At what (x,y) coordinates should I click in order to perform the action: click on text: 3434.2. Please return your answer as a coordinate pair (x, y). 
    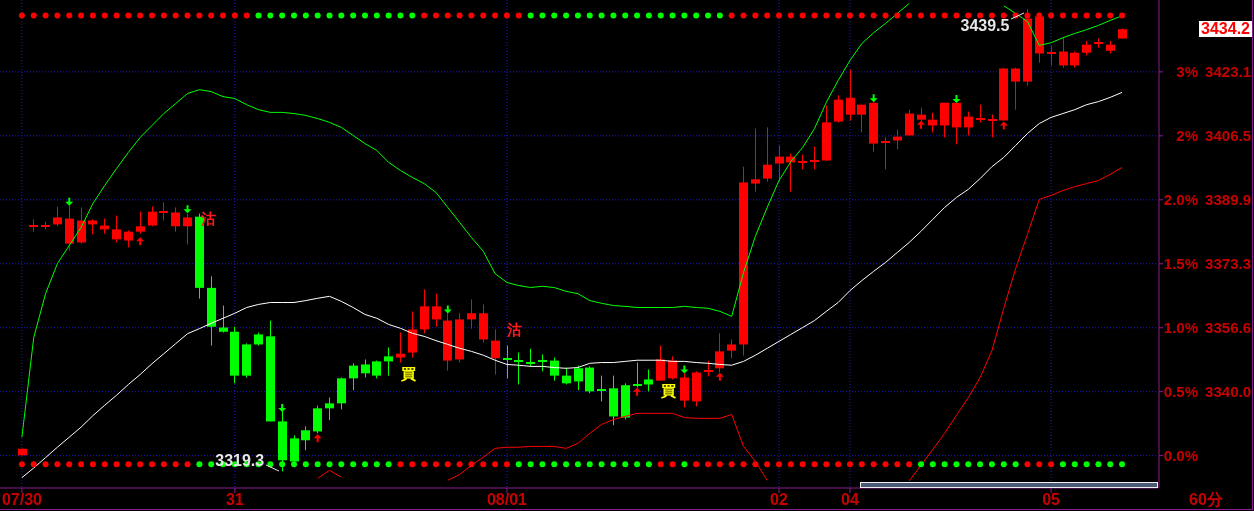
    Looking at the image, I should click on (1225, 29).